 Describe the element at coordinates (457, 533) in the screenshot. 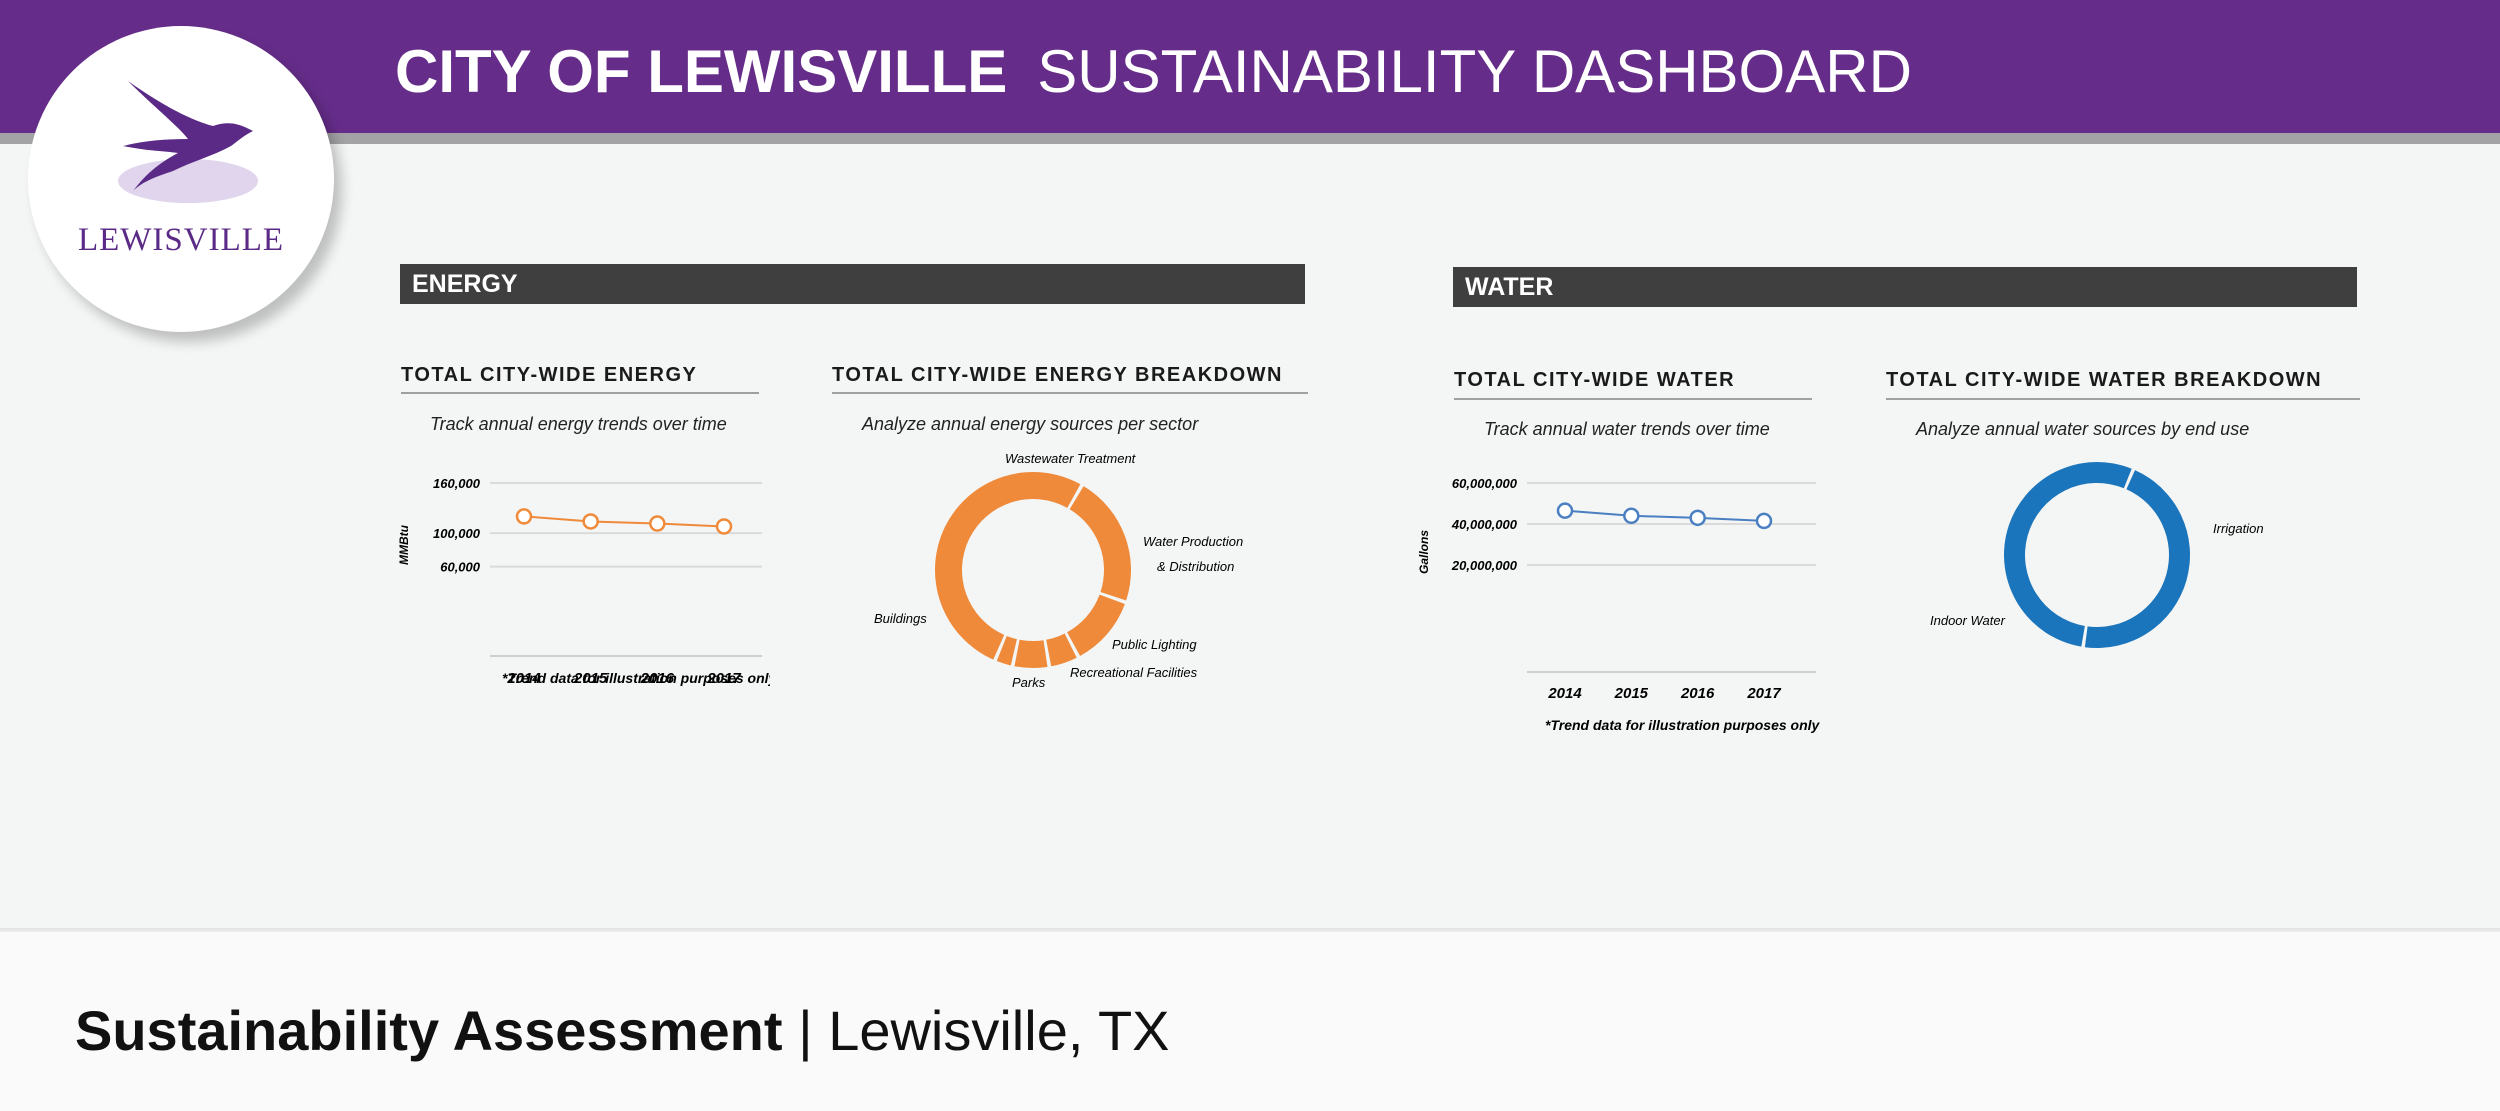

I see `energy-line-y-tick-label: 100,000` at that location.